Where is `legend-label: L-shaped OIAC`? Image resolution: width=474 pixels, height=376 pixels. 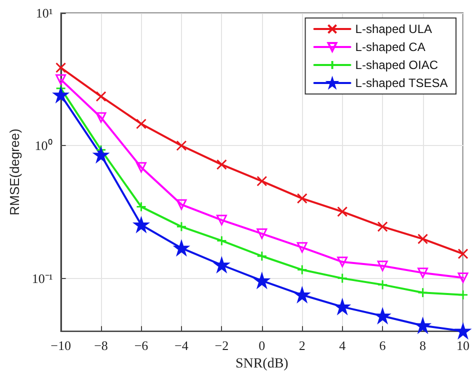 legend-label: L-shaped OIAC is located at coordinates (396, 65).